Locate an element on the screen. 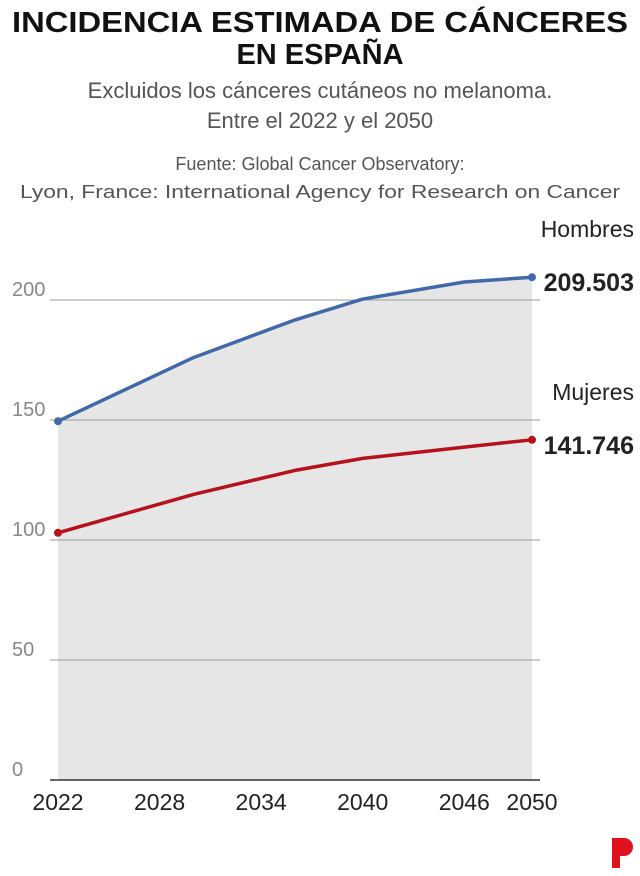 This screenshot has height=876, width=640. chart-title: INCIDENCIA ESTIMADA DE CÁNCERES is located at coordinates (320, 22).